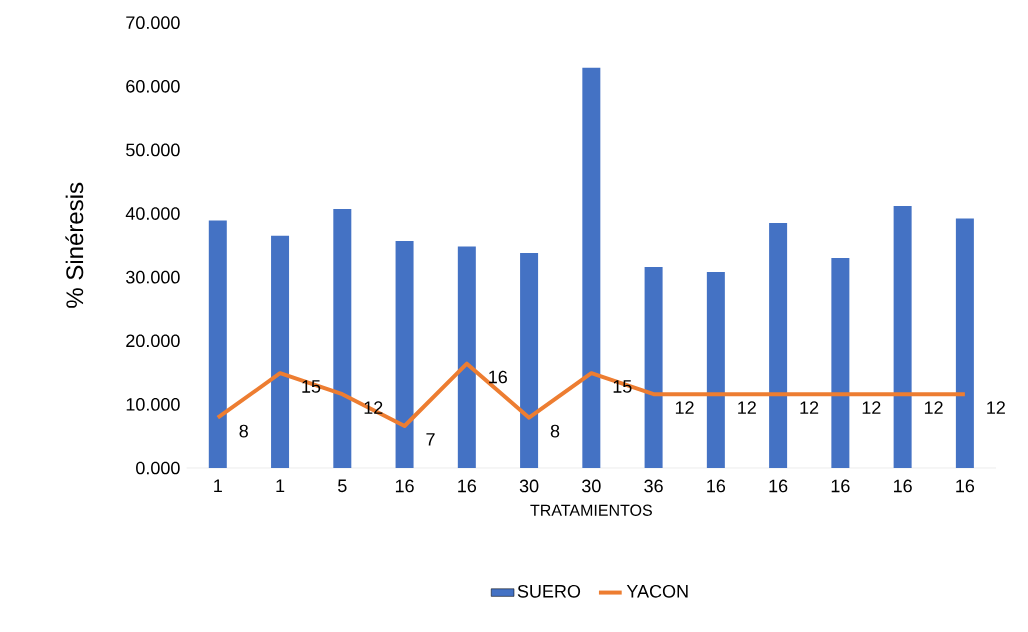 The height and width of the screenshot is (632, 1028). Describe the element at coordinates (549, 591) in the screenshot. I see `legend-label: SUERO` at that location.